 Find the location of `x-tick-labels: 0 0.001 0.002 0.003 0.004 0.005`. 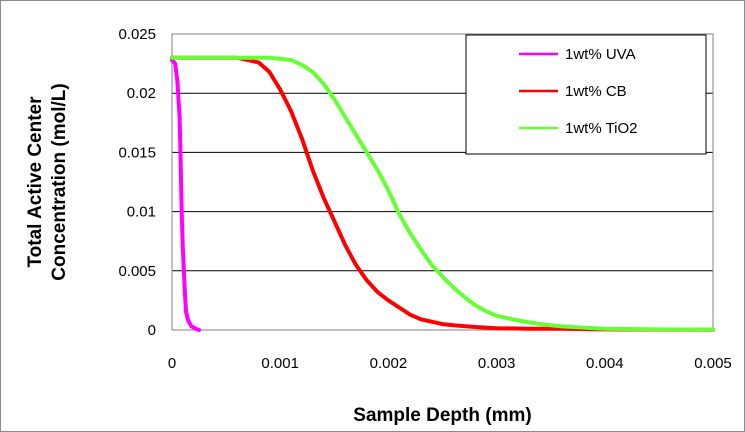

x-tick-labels: 0 0.001 0.002 0.003 0.004 0.005 is located at coordinates (450, 363).